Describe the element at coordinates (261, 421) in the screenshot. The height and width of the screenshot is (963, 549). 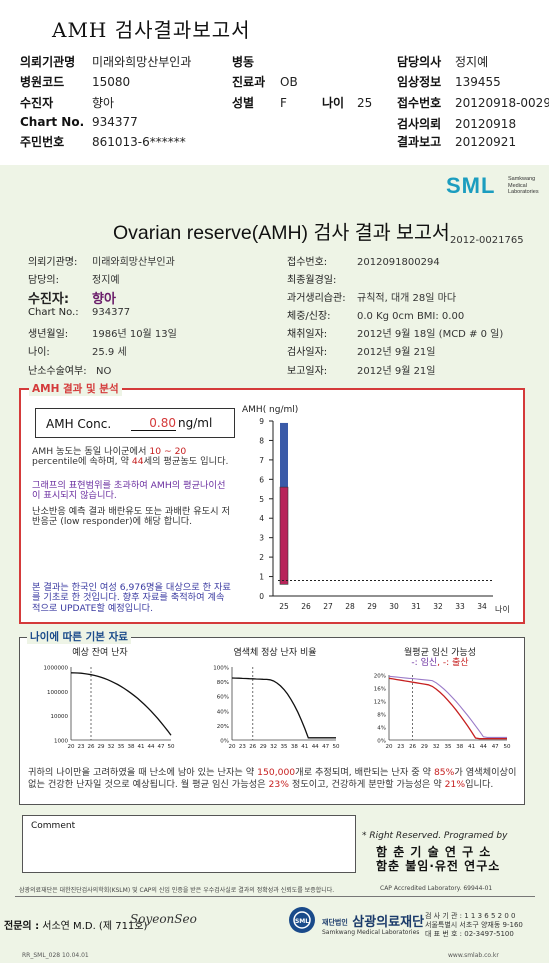
I see `y-tick-label: 9` at that location.